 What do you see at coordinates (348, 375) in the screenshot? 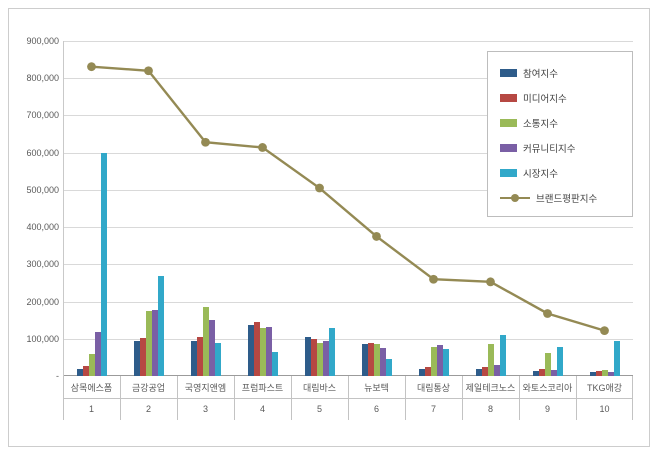
I see `x-axis-line` at bounding box center [348, 375].